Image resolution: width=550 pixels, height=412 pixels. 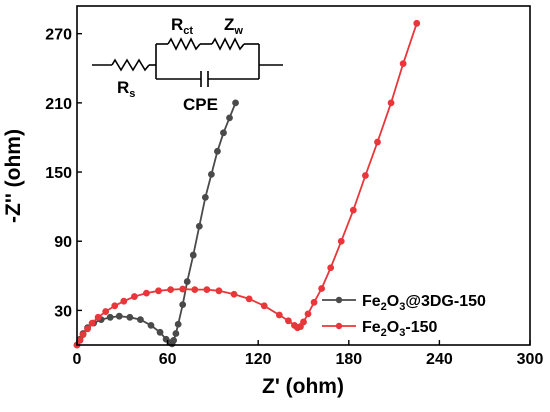 I want to click on cpe-label: CPE, so click(x=200, y=104).